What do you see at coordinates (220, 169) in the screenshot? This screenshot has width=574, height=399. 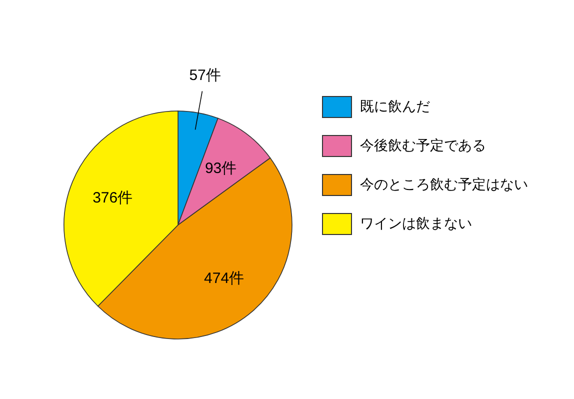 I see `data-label: 93件` at bounding box center [220, 169].